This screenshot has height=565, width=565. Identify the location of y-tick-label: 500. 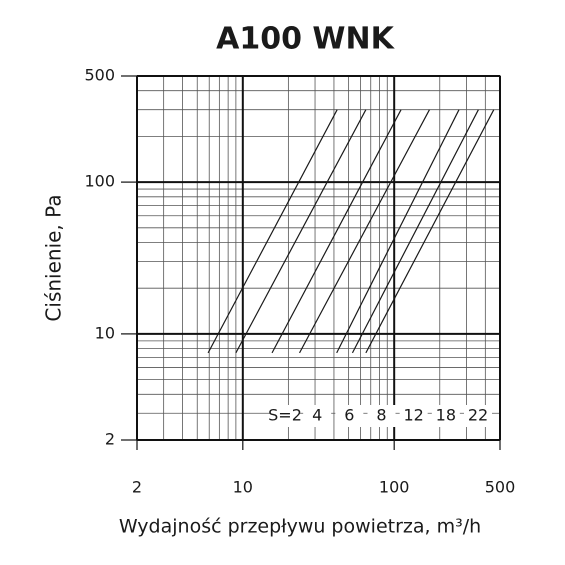
(99, 75).